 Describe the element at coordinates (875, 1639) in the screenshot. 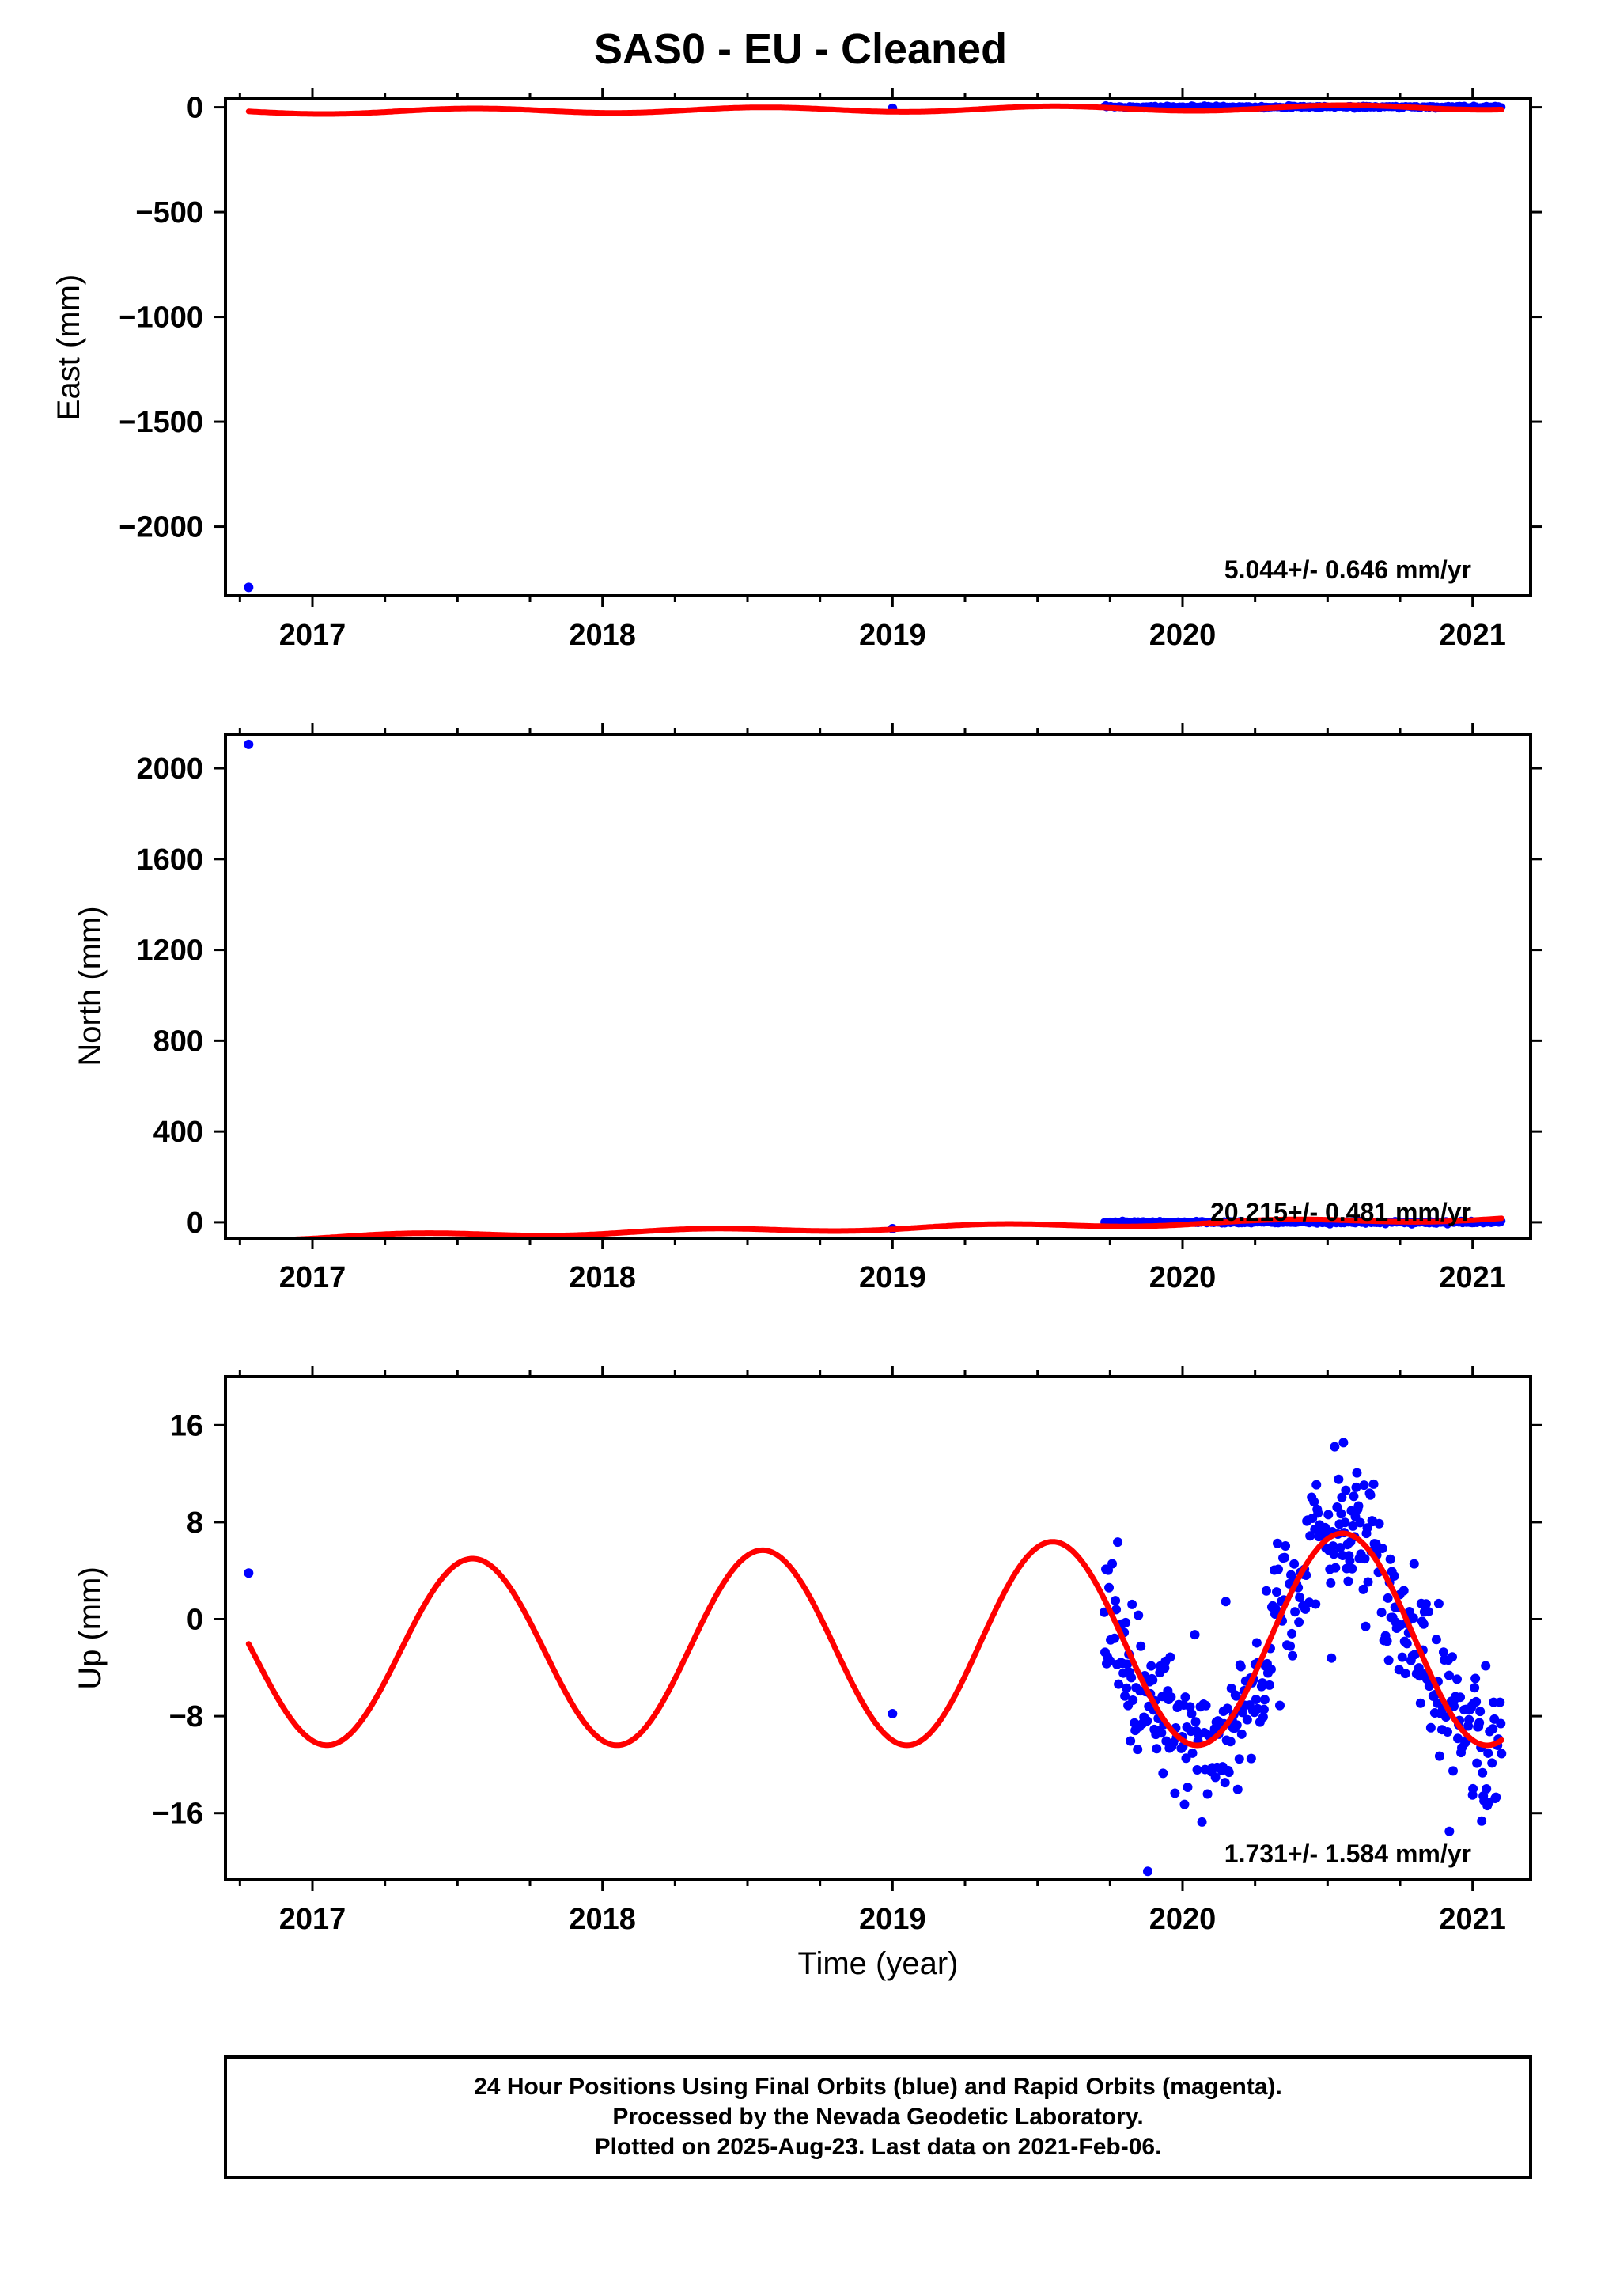

I see `model-curve` at that location.